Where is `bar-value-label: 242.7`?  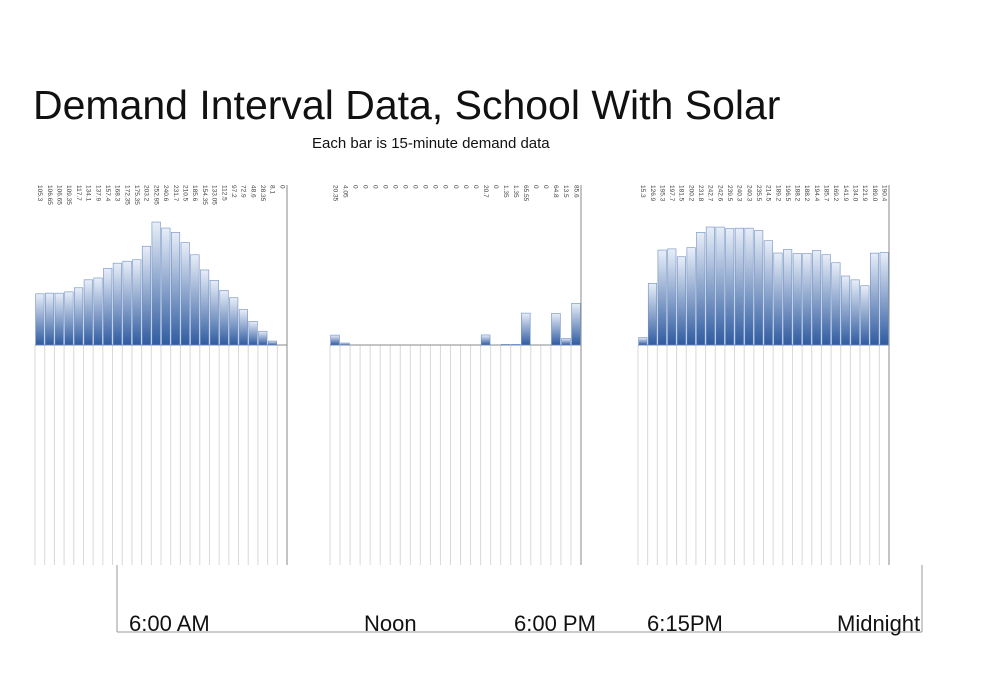 bar-value-label: 242.7 is located at coordinates (710, 193).